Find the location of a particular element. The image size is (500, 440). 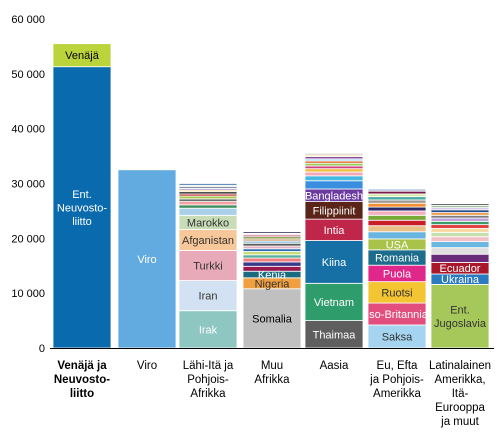

segment-label: Bangladesh is located at coordinates (334, 196).